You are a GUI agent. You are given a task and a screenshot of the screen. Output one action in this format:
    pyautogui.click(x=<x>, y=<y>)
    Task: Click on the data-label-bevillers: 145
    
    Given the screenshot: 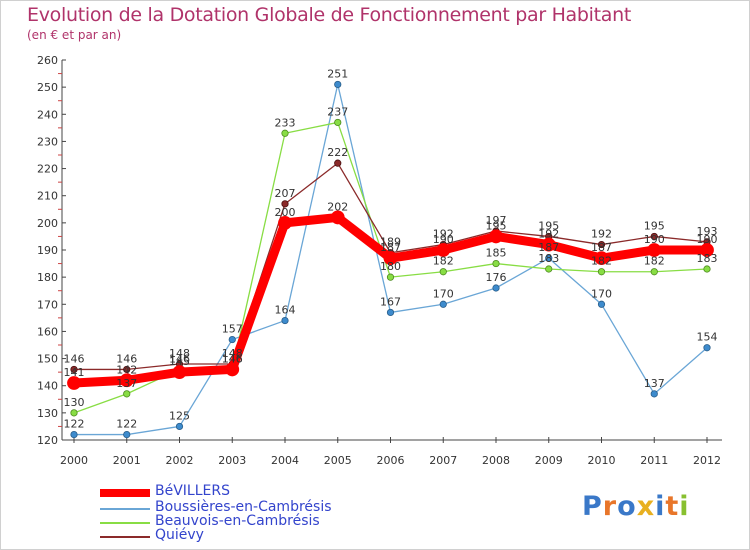 What is the action you would take?
    pyautogui.click(x=179, y=361)
    